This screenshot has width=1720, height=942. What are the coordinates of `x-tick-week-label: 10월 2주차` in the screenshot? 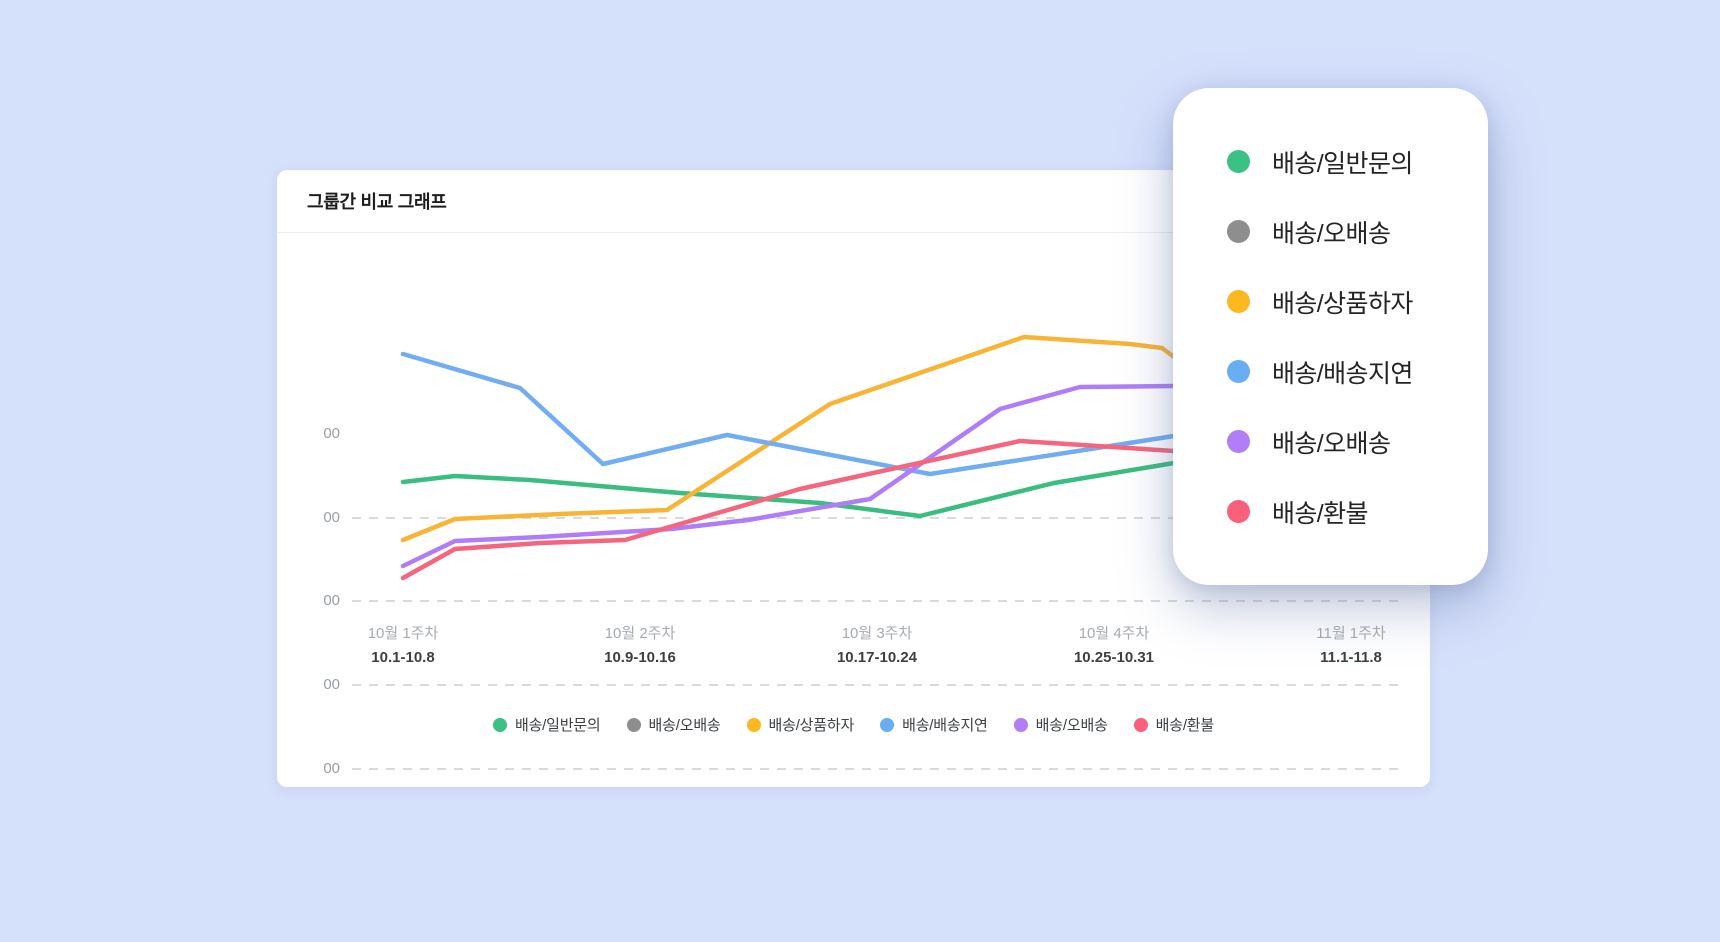 It's located at (640, 633).